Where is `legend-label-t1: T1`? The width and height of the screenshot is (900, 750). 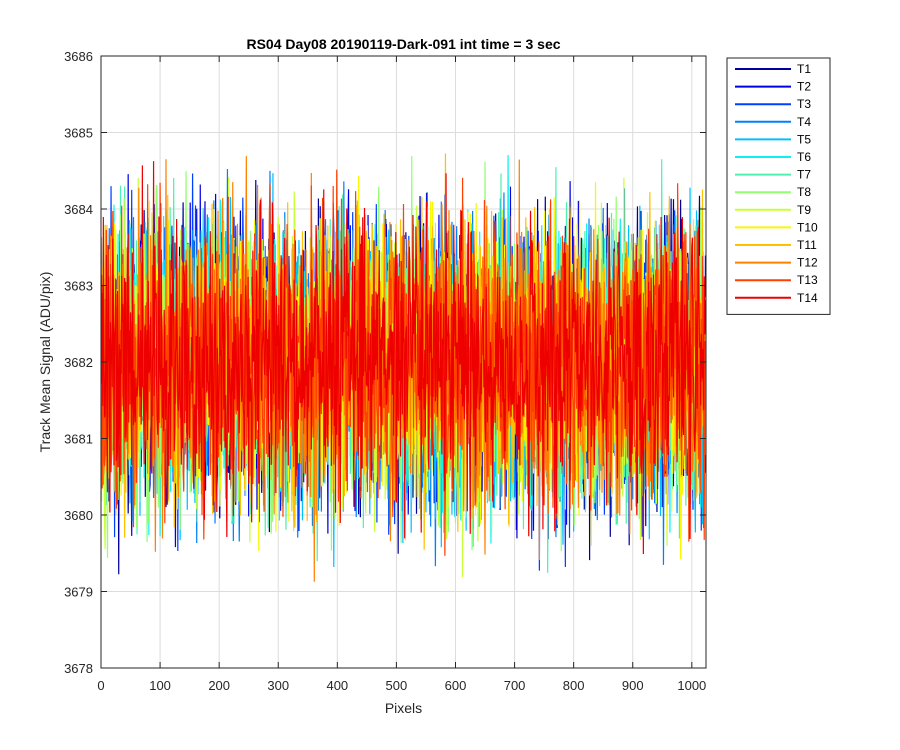 legend-label-t1: T1 is located at coordinates (804, 69).